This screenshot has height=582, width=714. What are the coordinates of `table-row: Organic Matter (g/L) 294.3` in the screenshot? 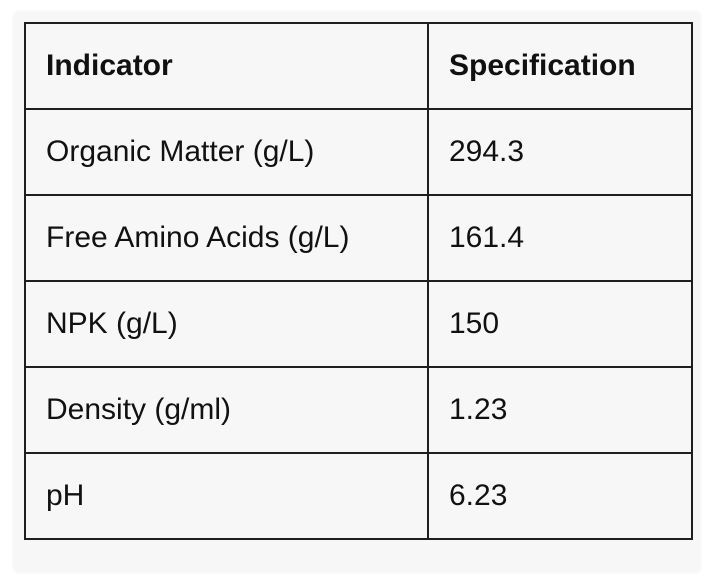 It's located at (358, 152).